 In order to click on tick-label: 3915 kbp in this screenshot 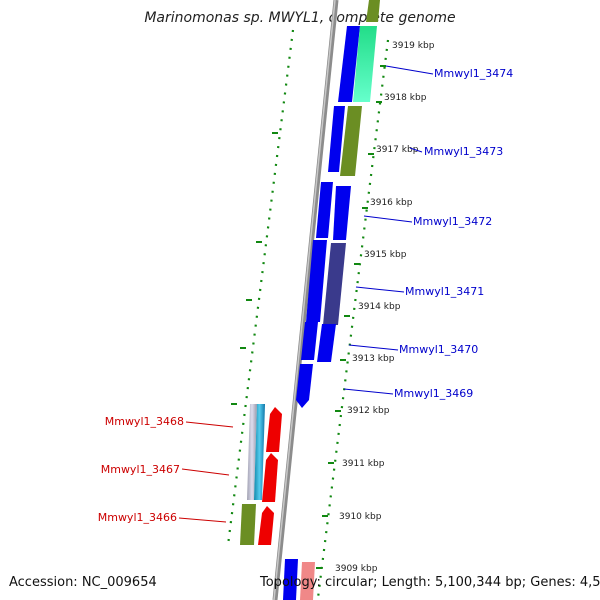, I will do `click(385, 255)`.